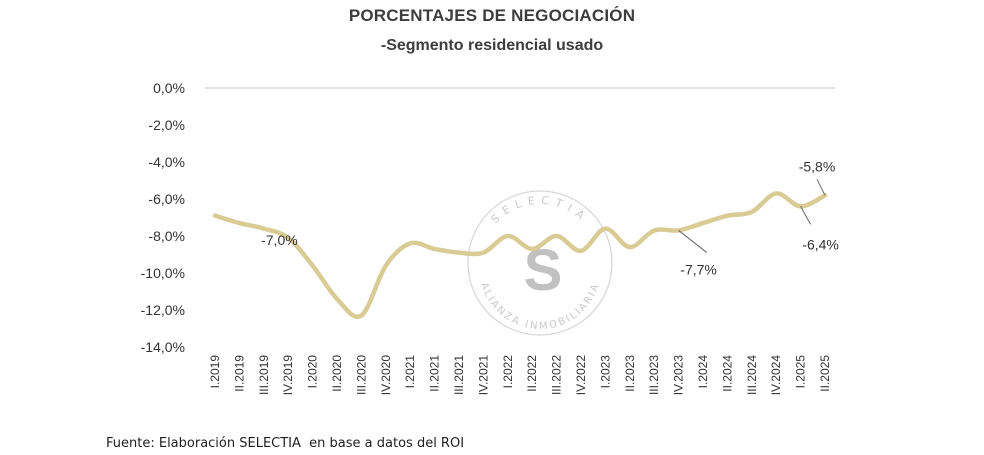 The width and height of the screenshot is (984, 455). I want to click on data-label: -6,4%, so click(820, 244).